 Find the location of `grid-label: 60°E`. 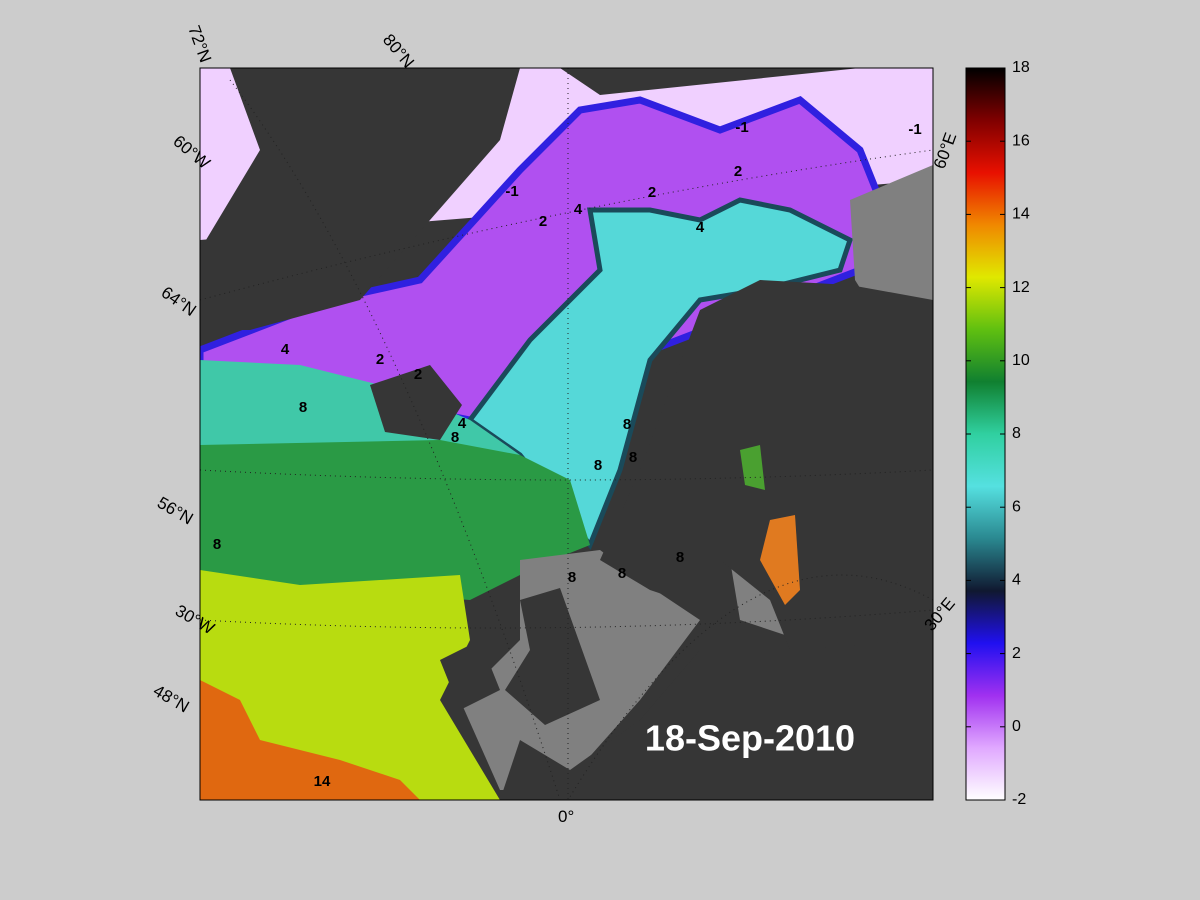

grid-label: 60°E is located at coordinates (945, 150).